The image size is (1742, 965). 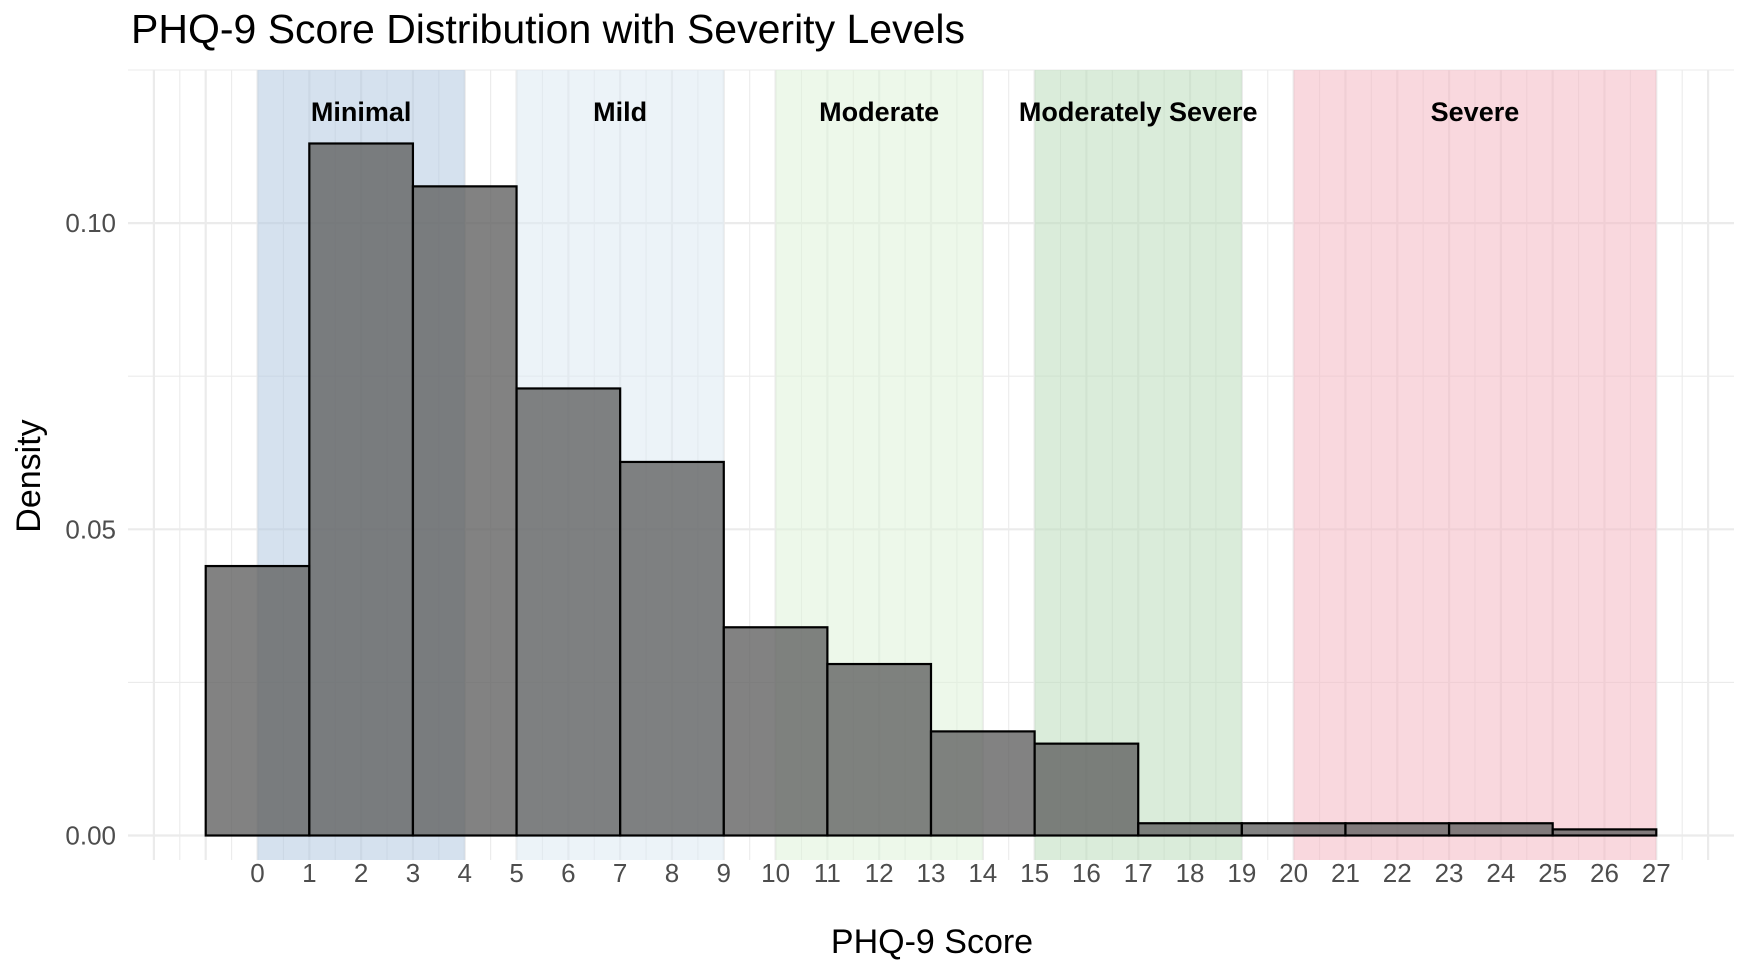 I want to click on x-tick-label: 3, so click(x=413, y=873).